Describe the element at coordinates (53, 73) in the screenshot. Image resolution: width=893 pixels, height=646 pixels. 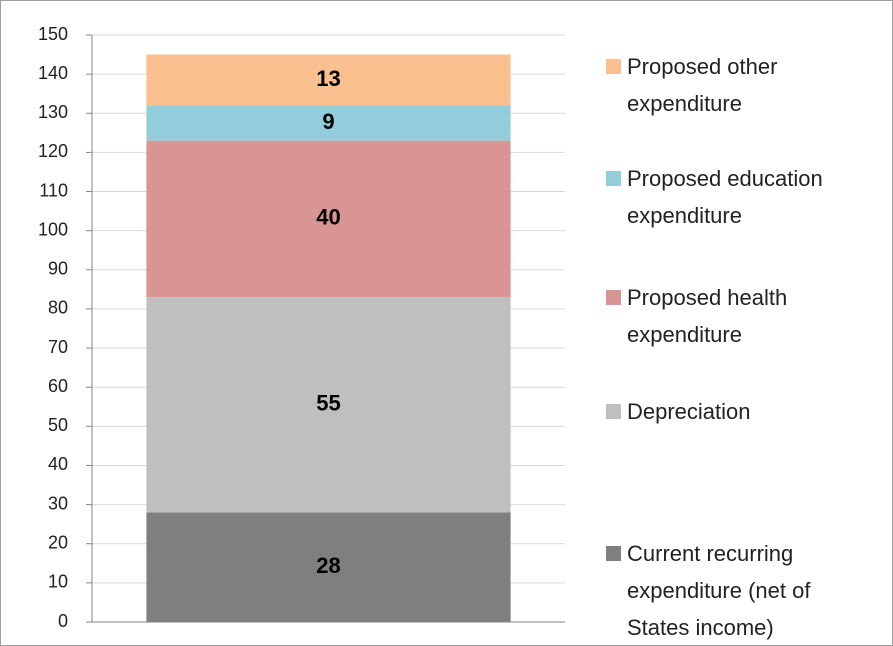
I see `y-tick-label: 140` at that location.